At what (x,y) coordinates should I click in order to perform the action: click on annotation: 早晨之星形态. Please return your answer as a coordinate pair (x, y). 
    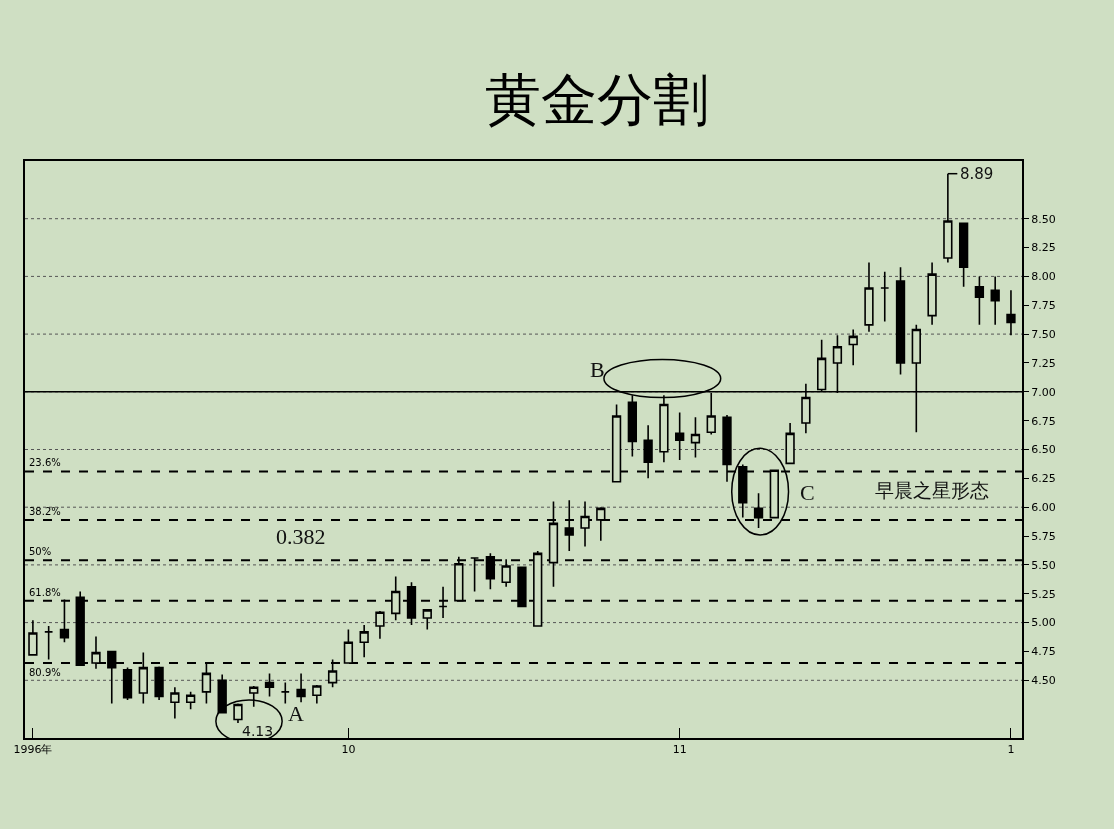
    Looking at the image, I should click on (932, 490).